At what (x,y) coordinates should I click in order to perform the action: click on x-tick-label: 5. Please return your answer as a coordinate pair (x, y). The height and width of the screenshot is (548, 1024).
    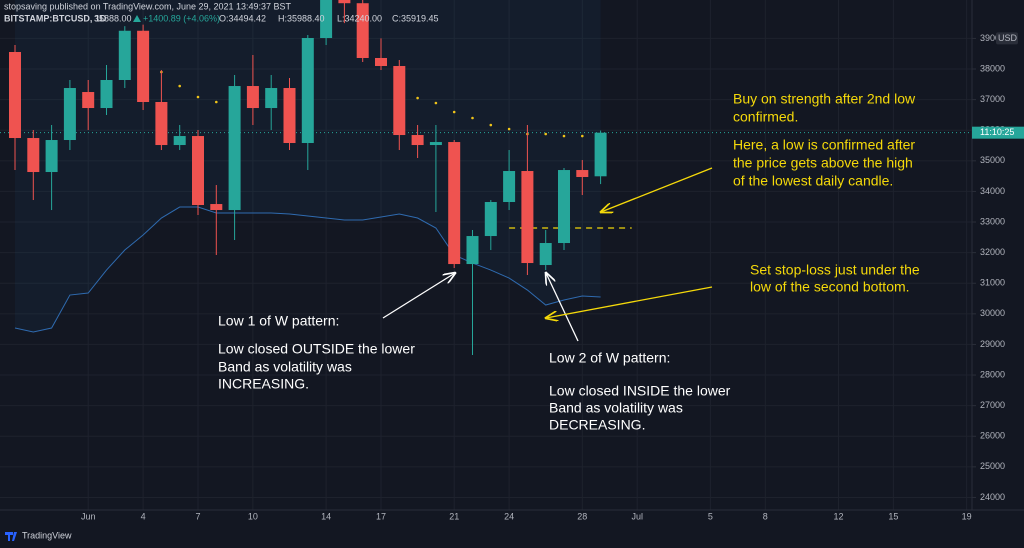
    Looking at the image, I should click on (710, 516).